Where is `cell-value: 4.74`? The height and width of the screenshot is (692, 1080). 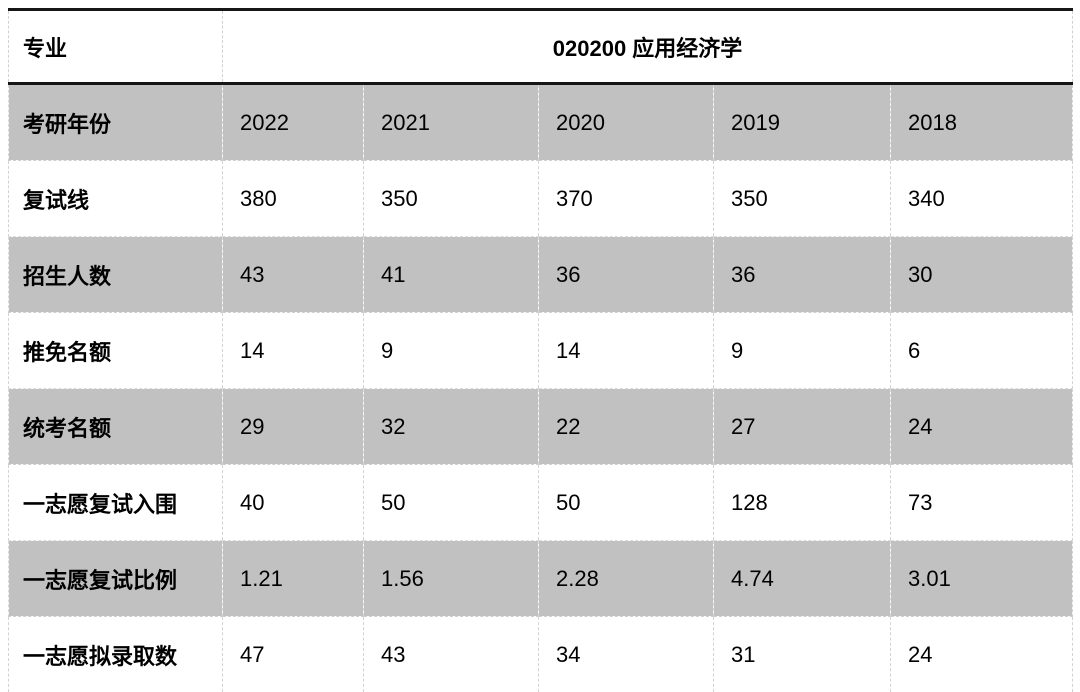
cell-value: 4.74 is located at coordinates (802, 578).